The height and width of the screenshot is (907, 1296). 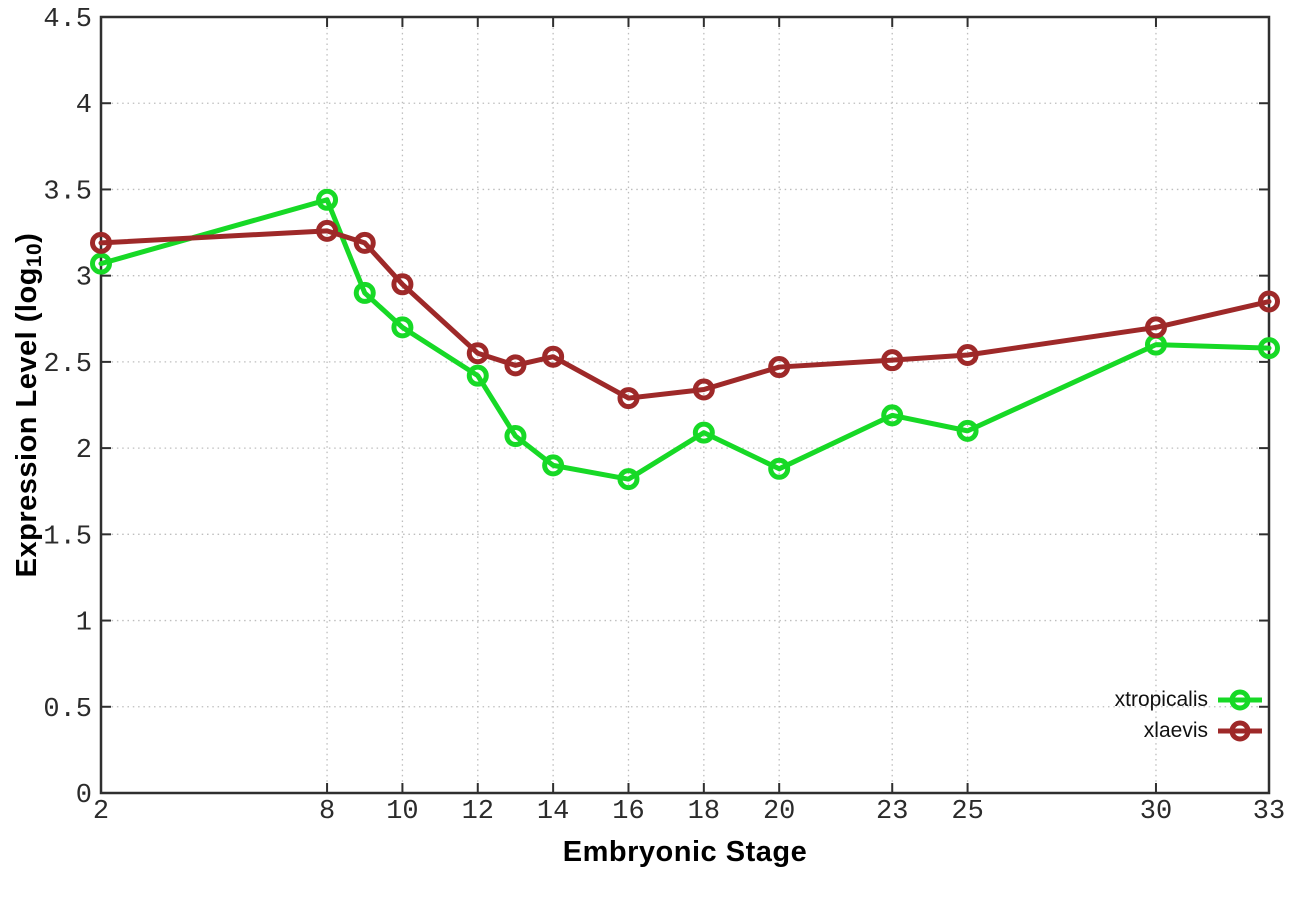 I want to click on legend-item-xtropicalis: xtropicalis, so click(x=1189, y=699).